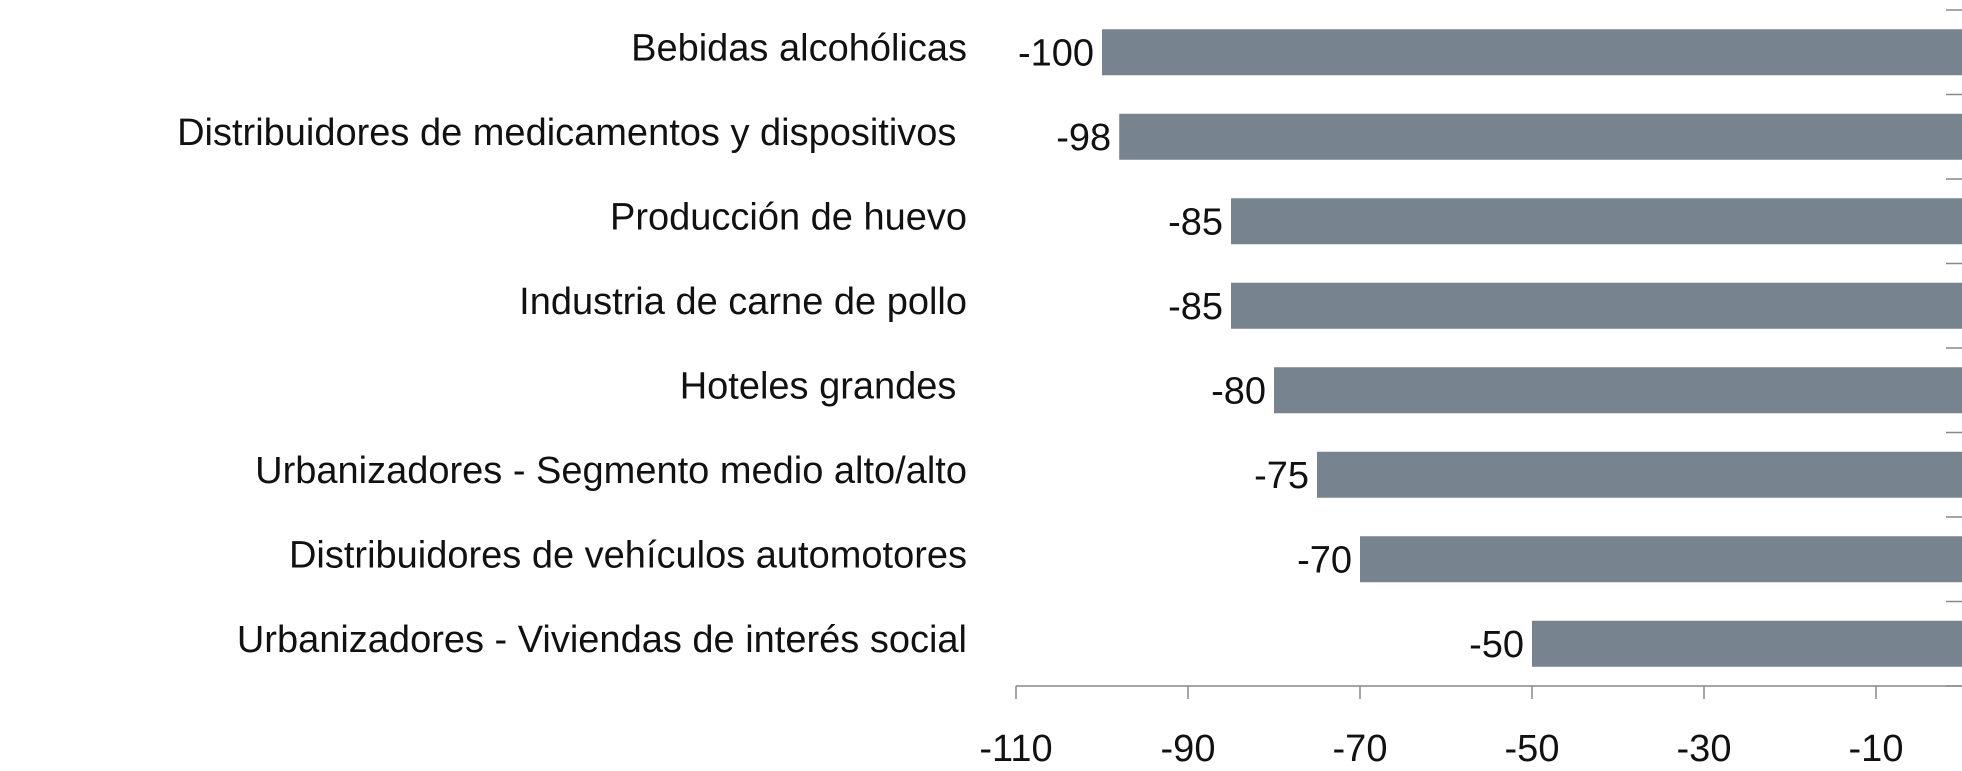 The height and width of the screenshot is (771, 1962). I want to click on value-label: -70, so click(1324, 560).